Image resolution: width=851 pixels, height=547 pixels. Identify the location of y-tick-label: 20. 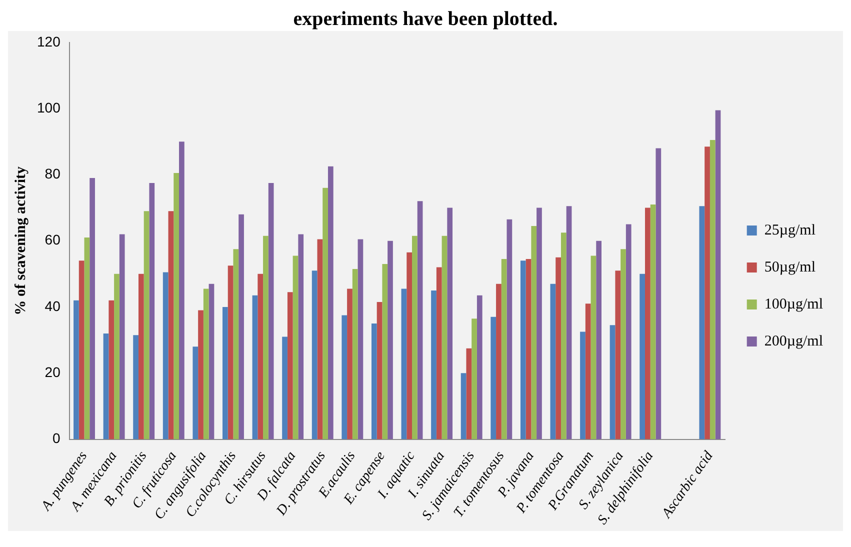
(52, 372).